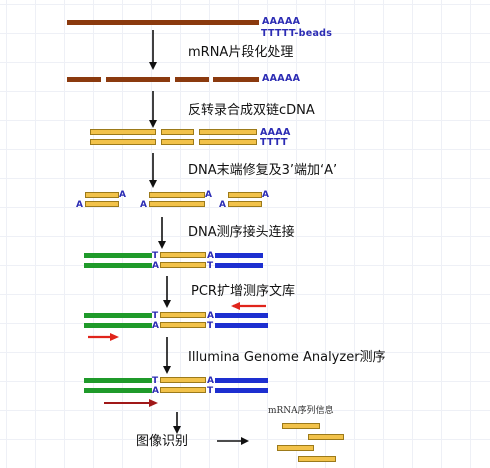  What do you see at coordinates (274, 142) in the screenshot?
I see `cdna-polyt: TTTT` at bounding box center [274, 142].